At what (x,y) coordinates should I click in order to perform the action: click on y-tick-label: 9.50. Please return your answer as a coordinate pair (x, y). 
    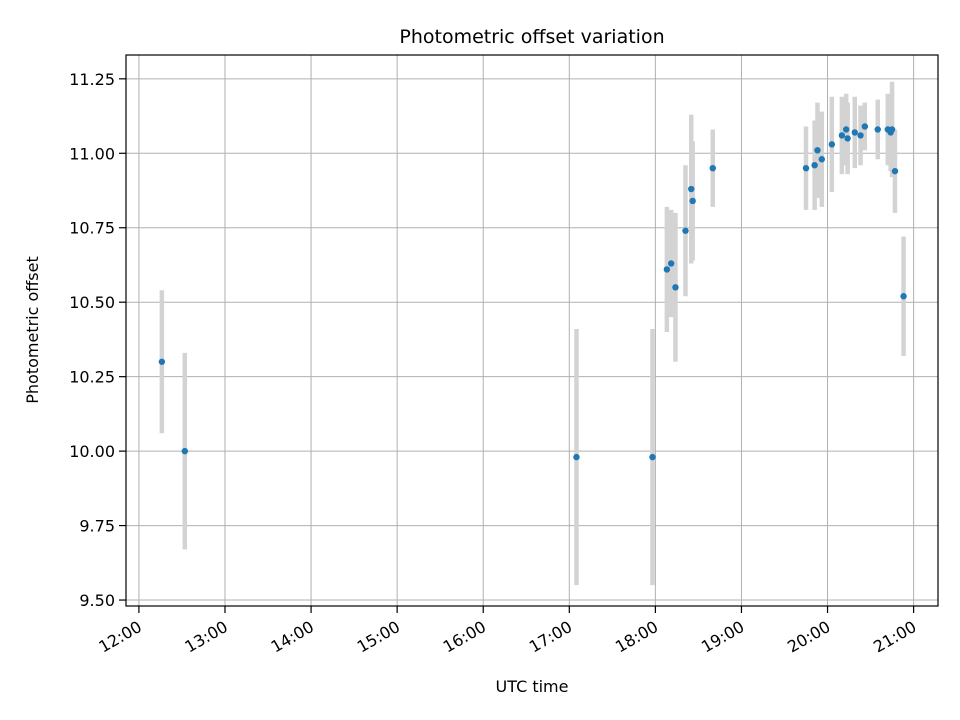
    Looking at the image, I should click on (97, 600).